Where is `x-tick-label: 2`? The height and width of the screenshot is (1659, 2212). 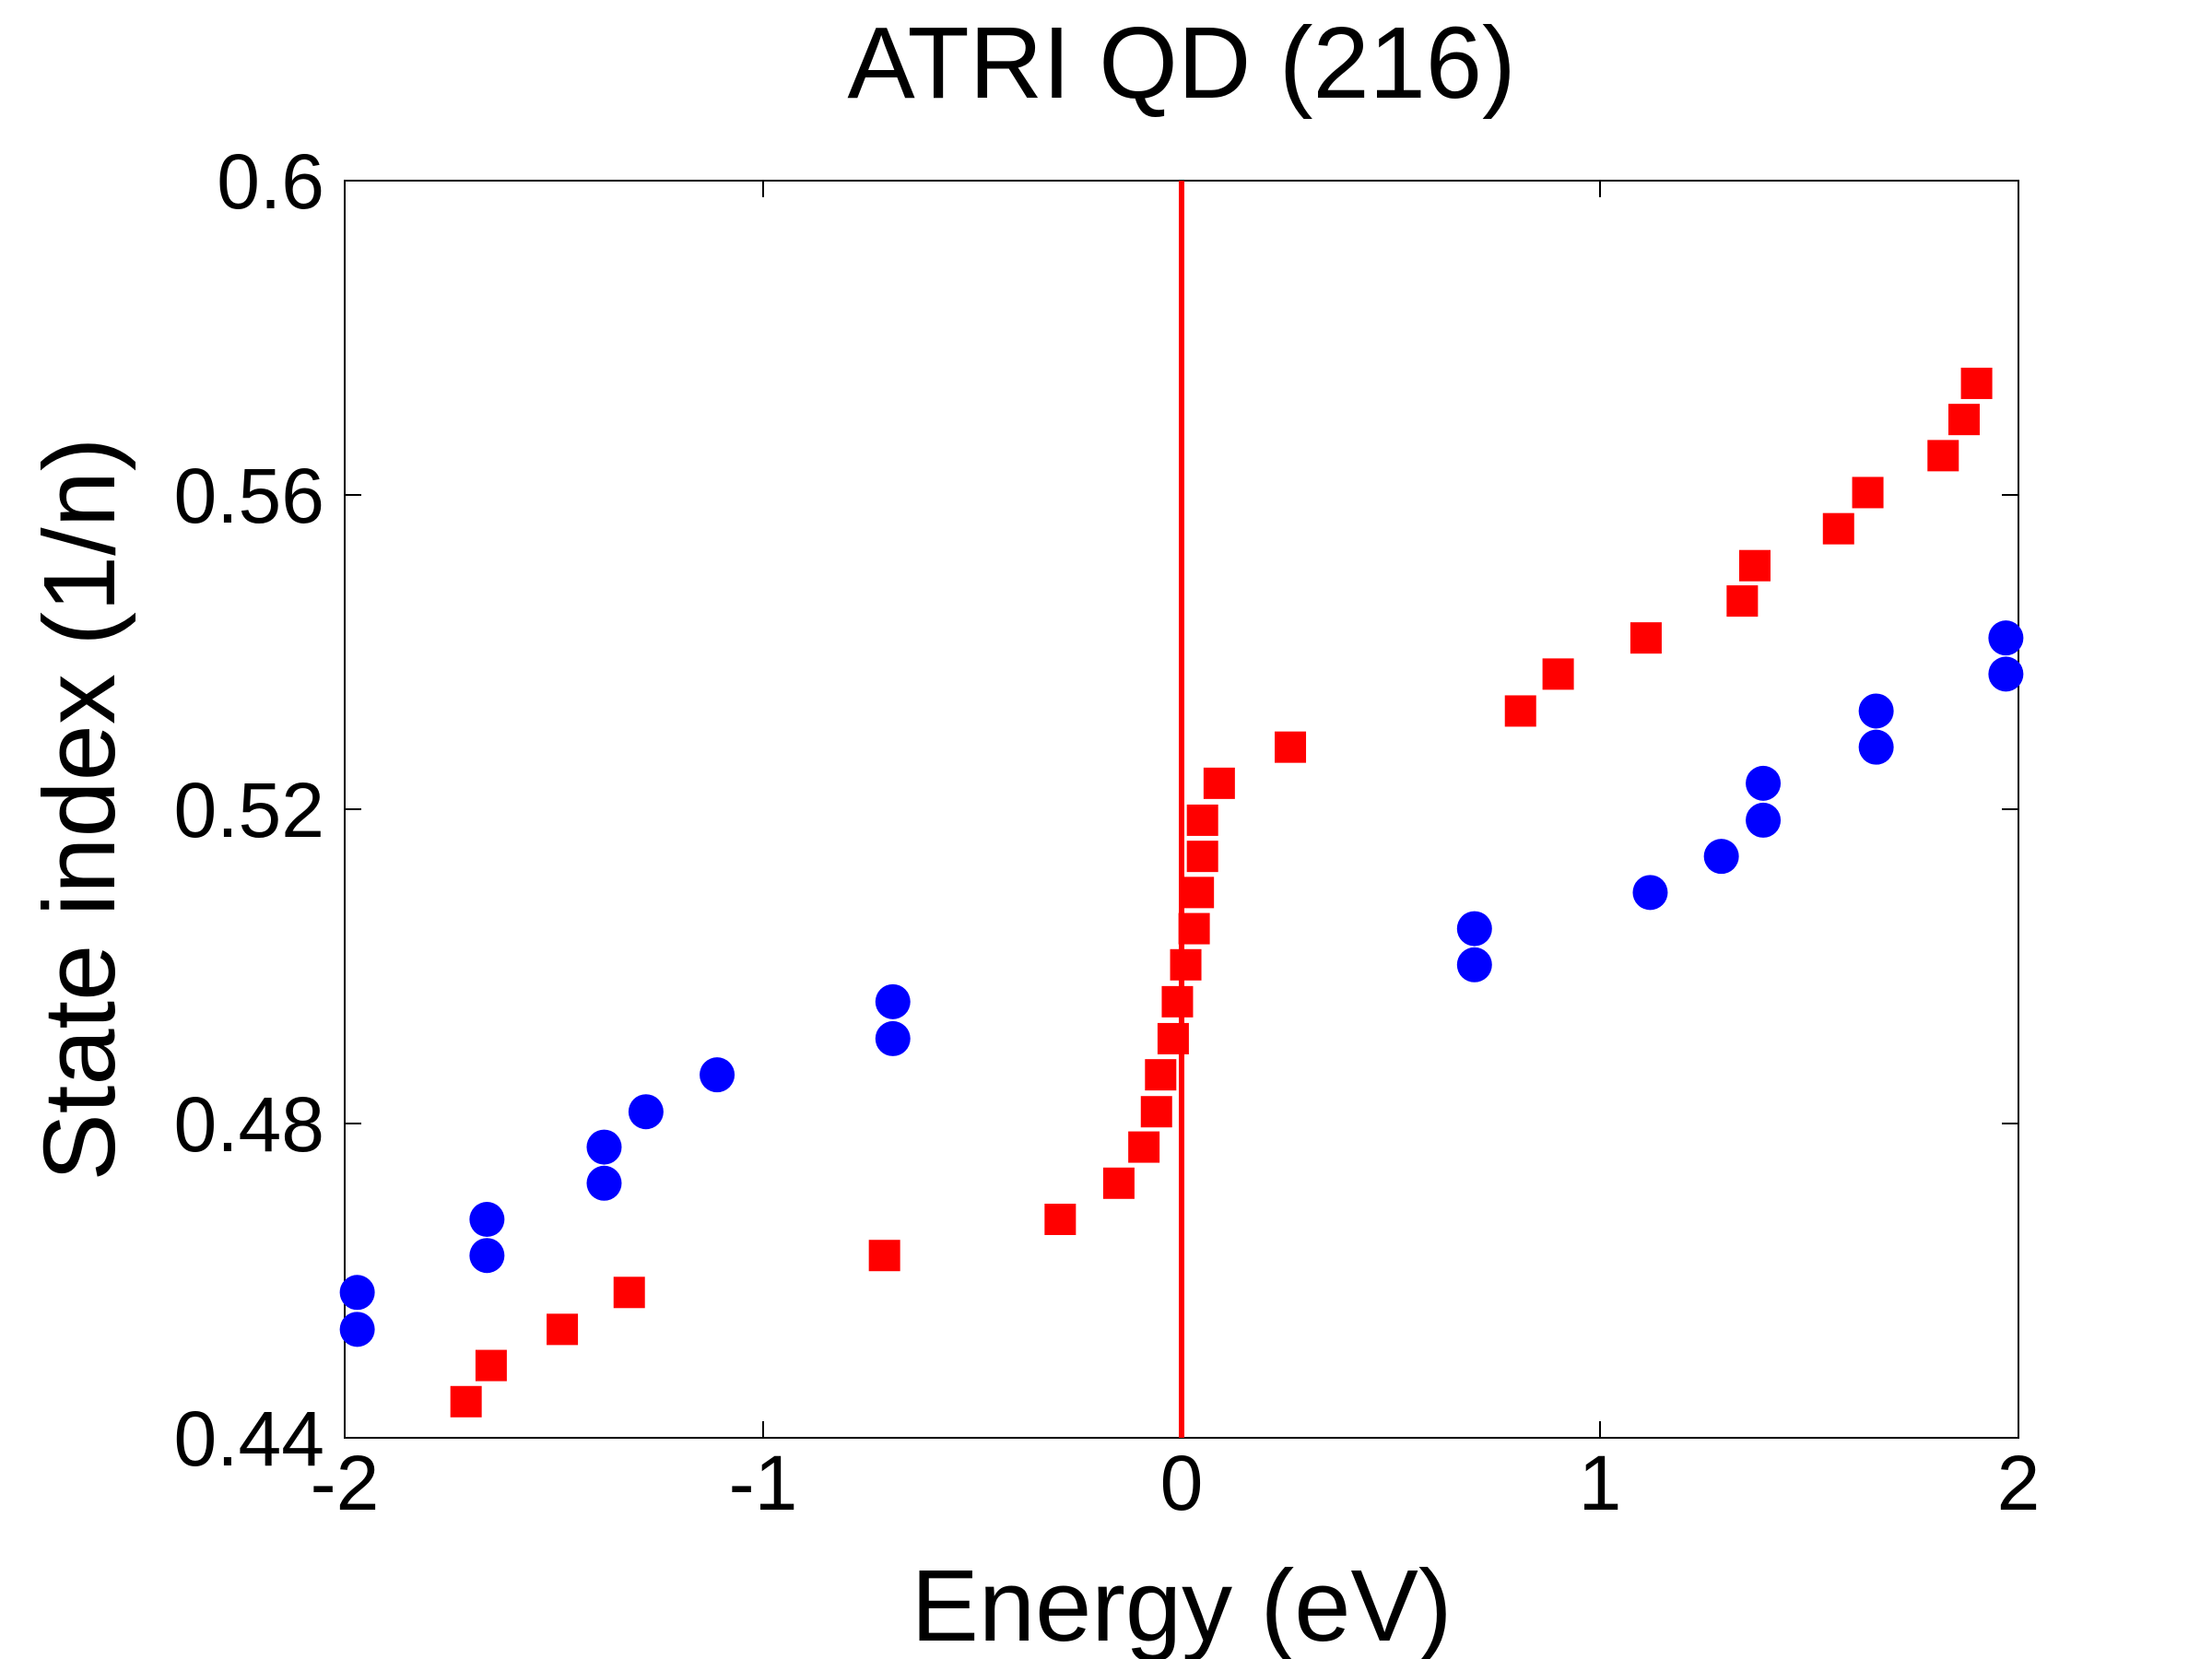
x-tick-label: 2 is located at coordinates (2019, 1483).